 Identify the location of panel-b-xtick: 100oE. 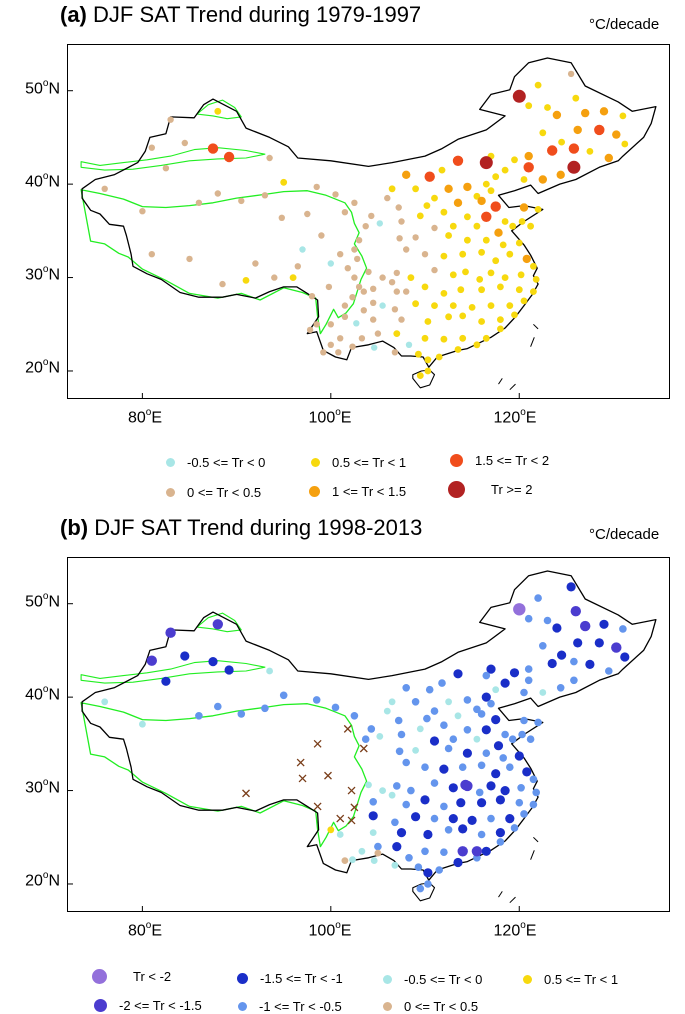
(330, 930).